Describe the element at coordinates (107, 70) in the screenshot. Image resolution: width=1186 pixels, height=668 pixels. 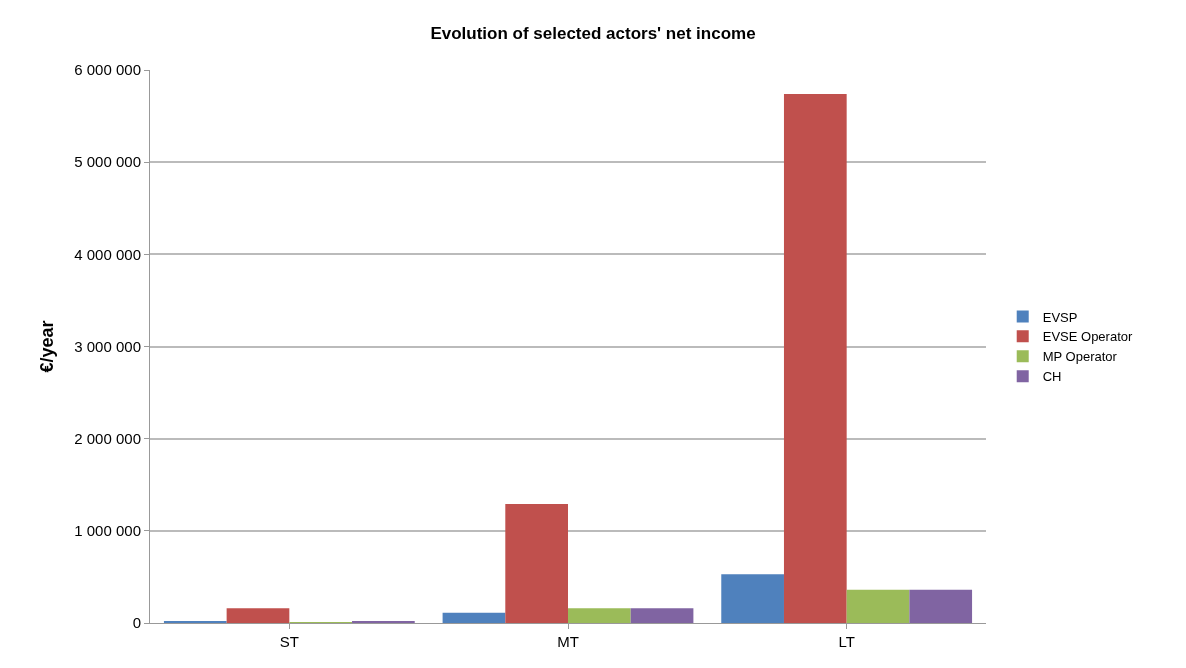
I see `y-tick-label: 6 000 000` at that location.